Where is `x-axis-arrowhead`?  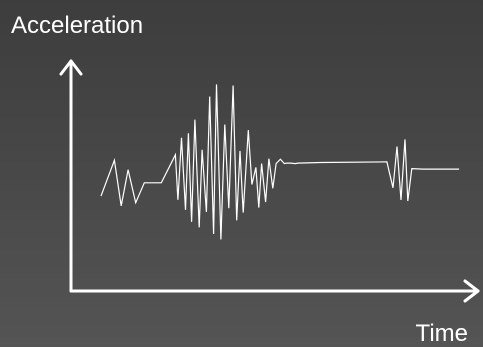 x-axis-arrowhead is located at coordinates (471, 291).